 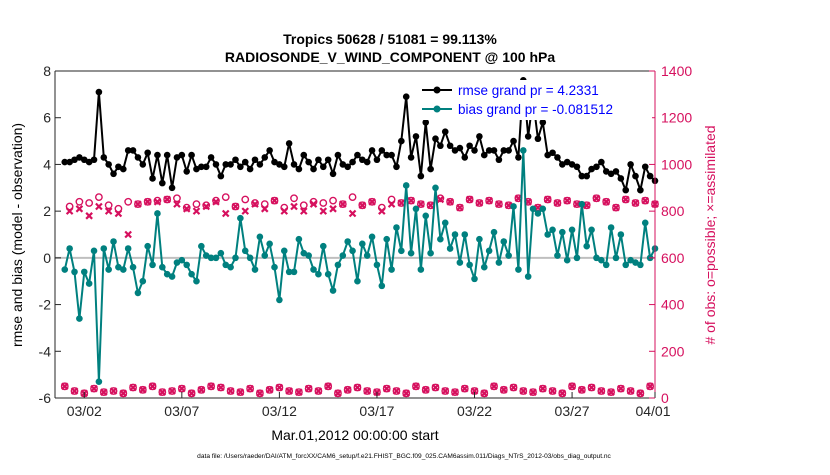 I want to click on y-left-tick-label: 8, so click(x=47, y=71).